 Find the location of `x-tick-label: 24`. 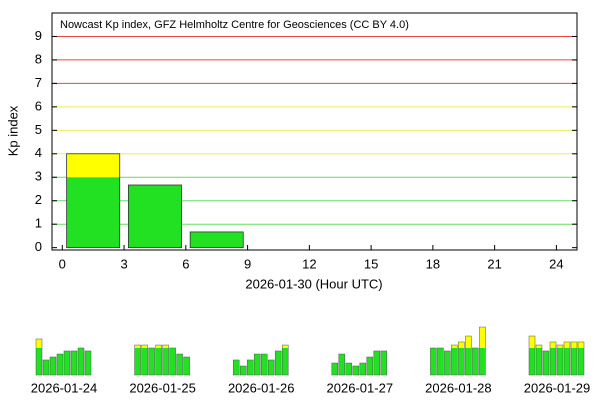

x-tick-label: 24 is located at coordinates (556, 263).